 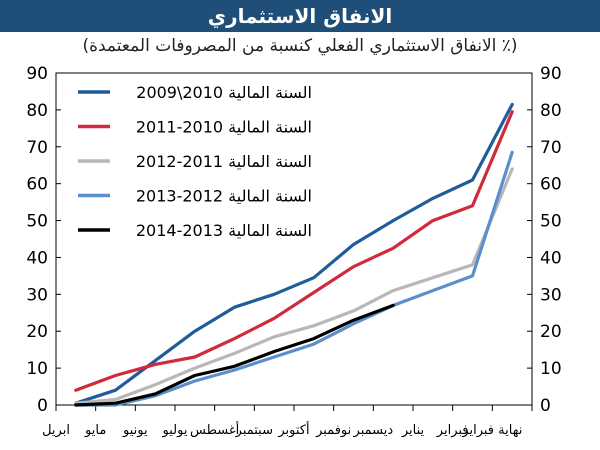 I want to click on y-tick-label-left: 10, so click(x=37, y=369).